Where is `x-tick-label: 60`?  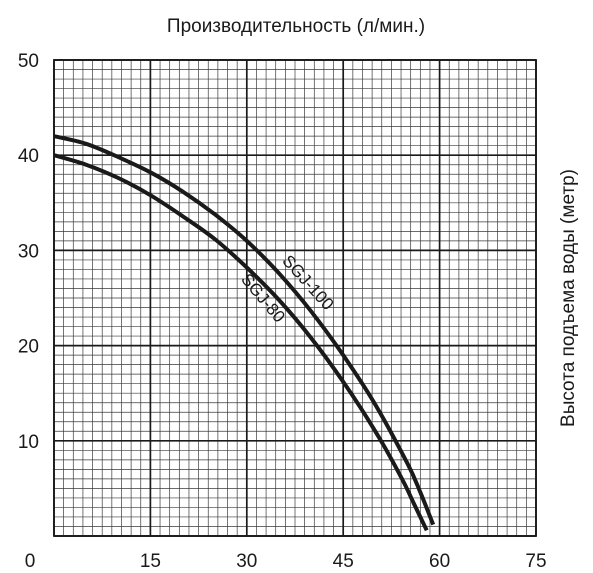 x-tick-label: 60 is located at coordinates (439, 561).